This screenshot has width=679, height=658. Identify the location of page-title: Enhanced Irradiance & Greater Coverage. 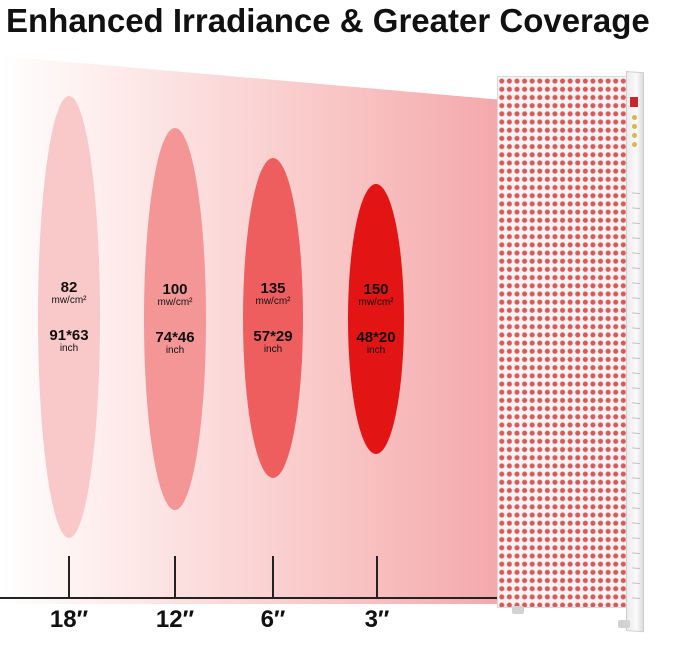
(328, 20).